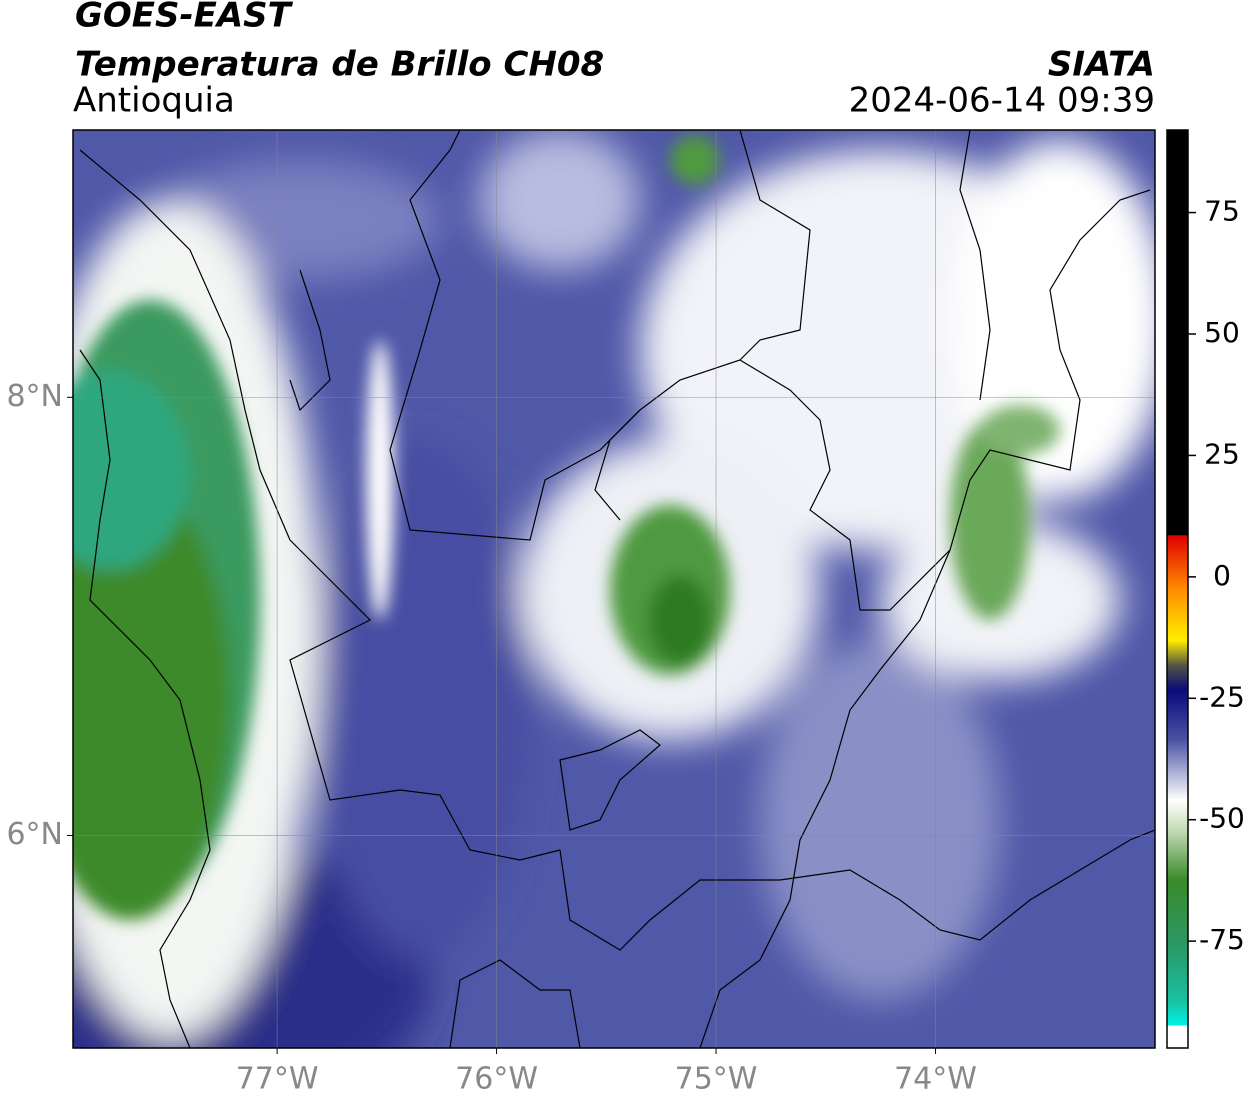 This screenshot has height=1099, width=1252. I want to click on agency-label: SIATA, so click(1101, 65).